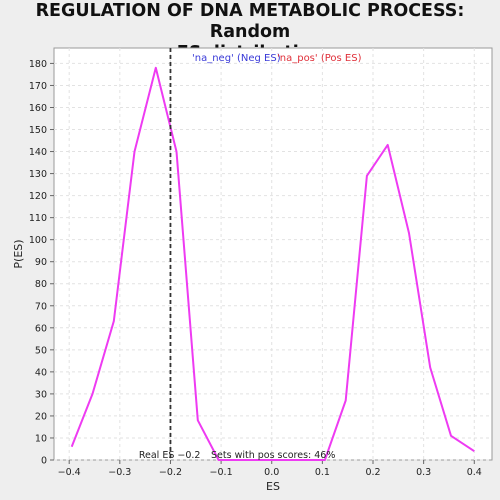 Image resolution: width=500 pixels, height=500 pixels. I want to click on x-axis-label: ES, so click(273, 486).